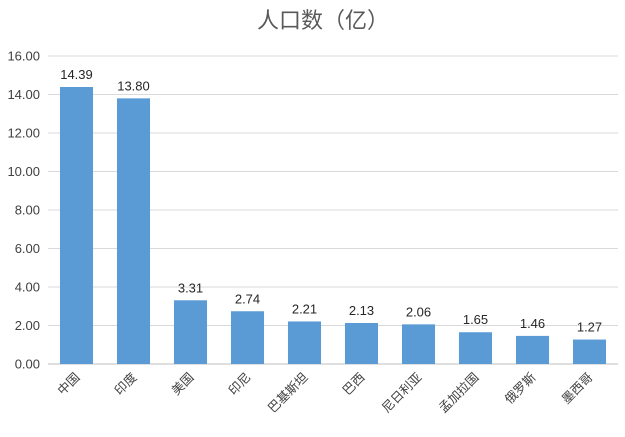 The image size is (625, 437). What do you see at coordinates (68, 384) in the screenshot?
I see `x-tick-label: 中国` at bounding box center [68, 384].